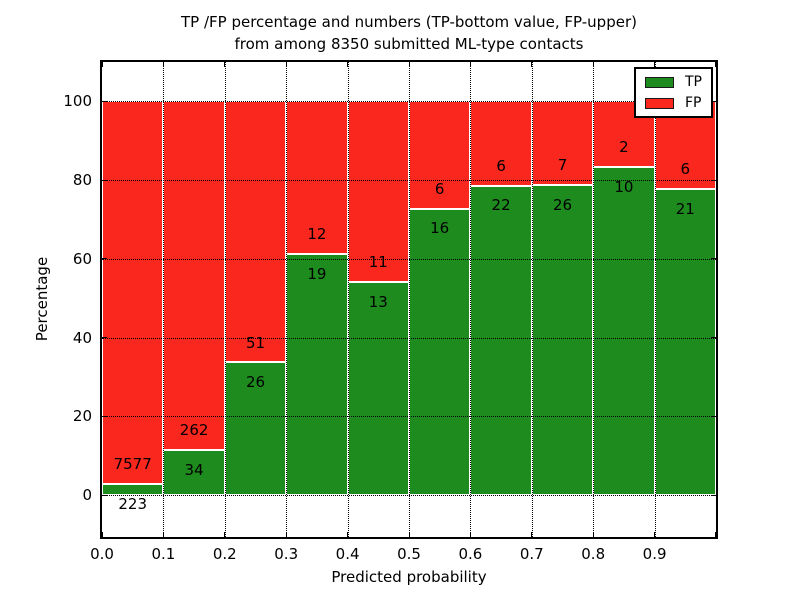  What do you see at coordinates (659, 82) in the screenshot?
I see `legend-swatch-tp-icon` at bounding box center [659, 82].